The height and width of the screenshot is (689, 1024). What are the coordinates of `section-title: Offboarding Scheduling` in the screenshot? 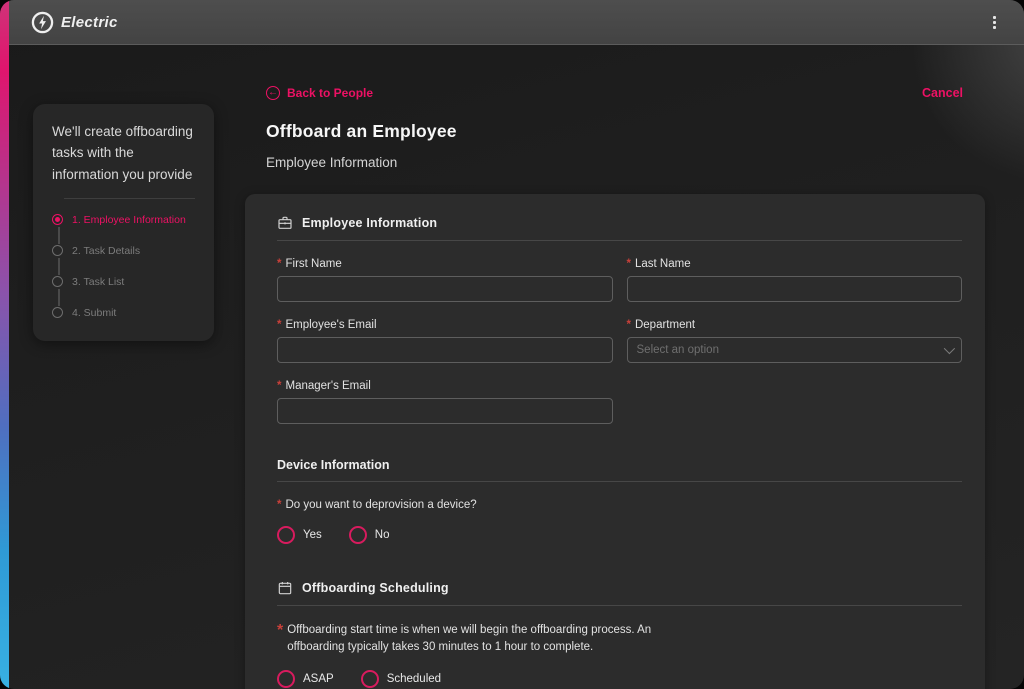 It's located at (375, 588).